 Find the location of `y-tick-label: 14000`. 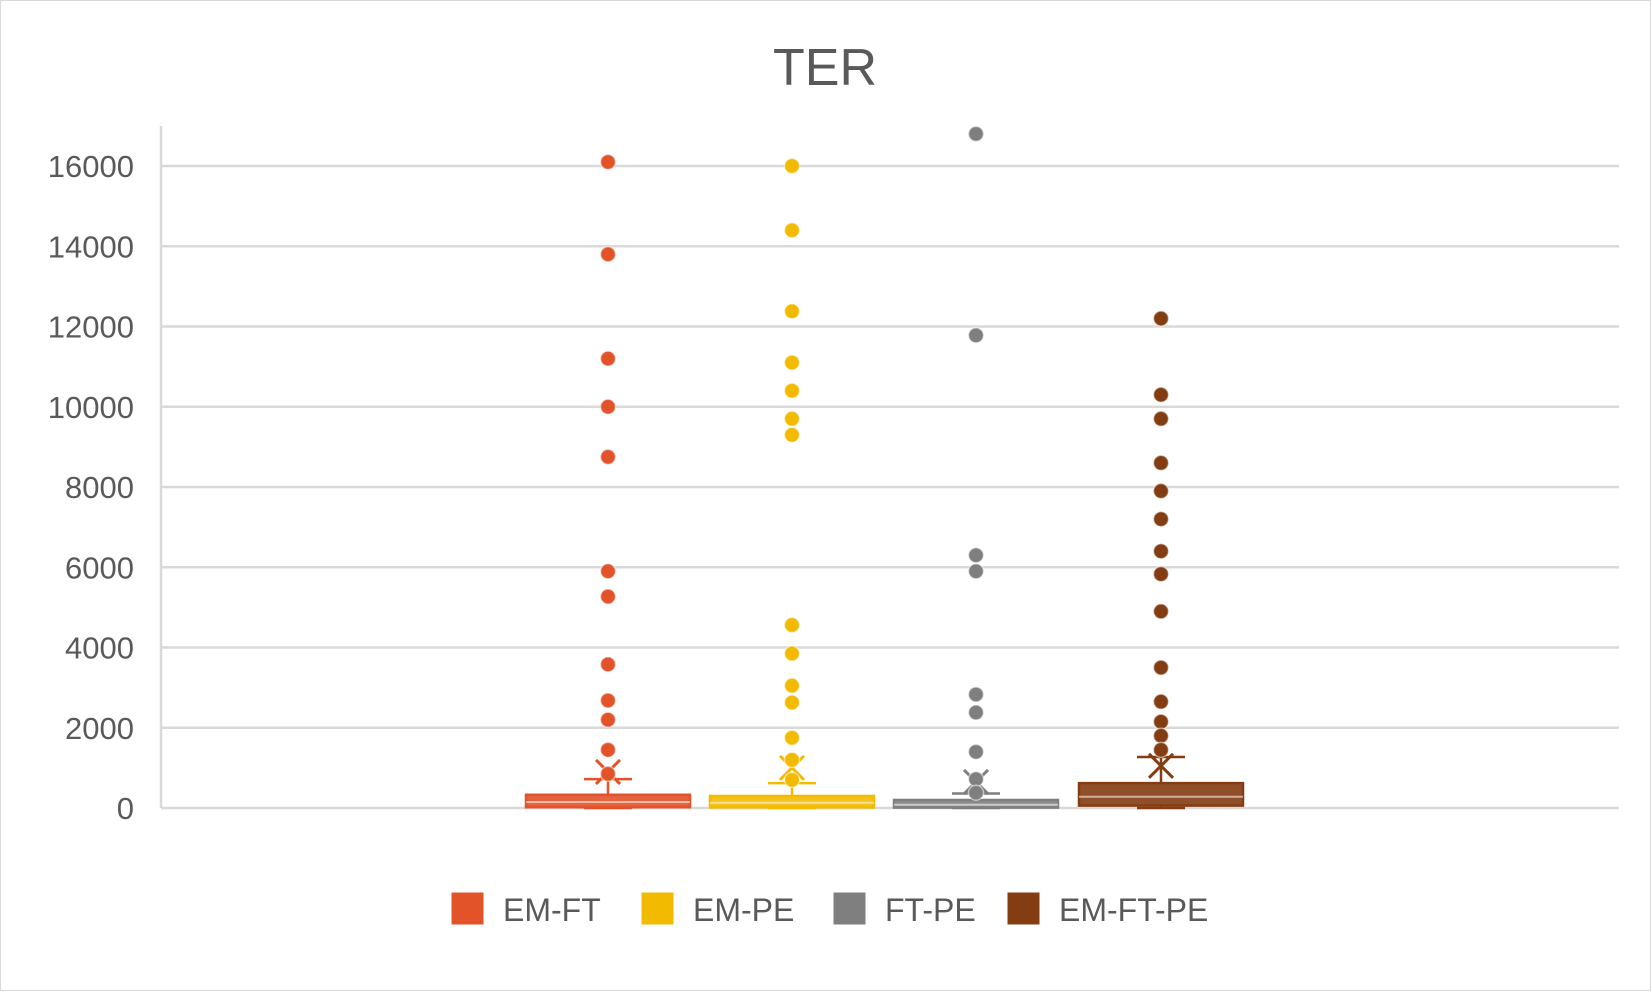

y-tick-label: 14000 is located at coordinates (91, 246).